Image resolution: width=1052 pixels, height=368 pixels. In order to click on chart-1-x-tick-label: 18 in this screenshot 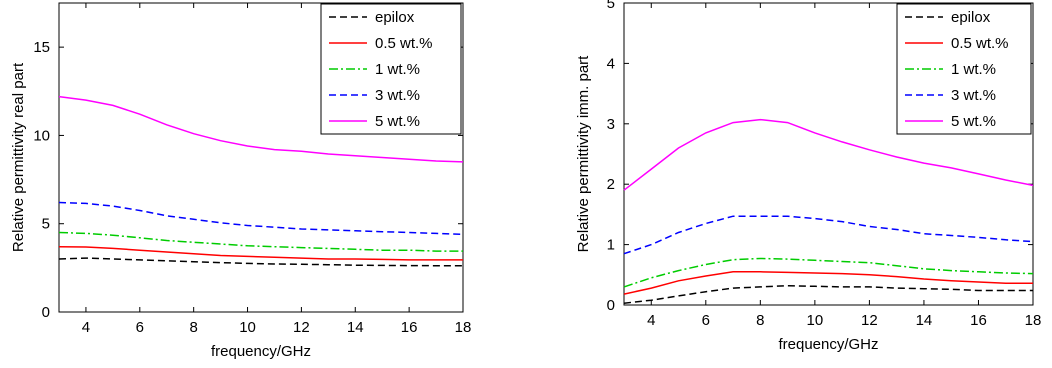, I will do `click(1033, 320)`.